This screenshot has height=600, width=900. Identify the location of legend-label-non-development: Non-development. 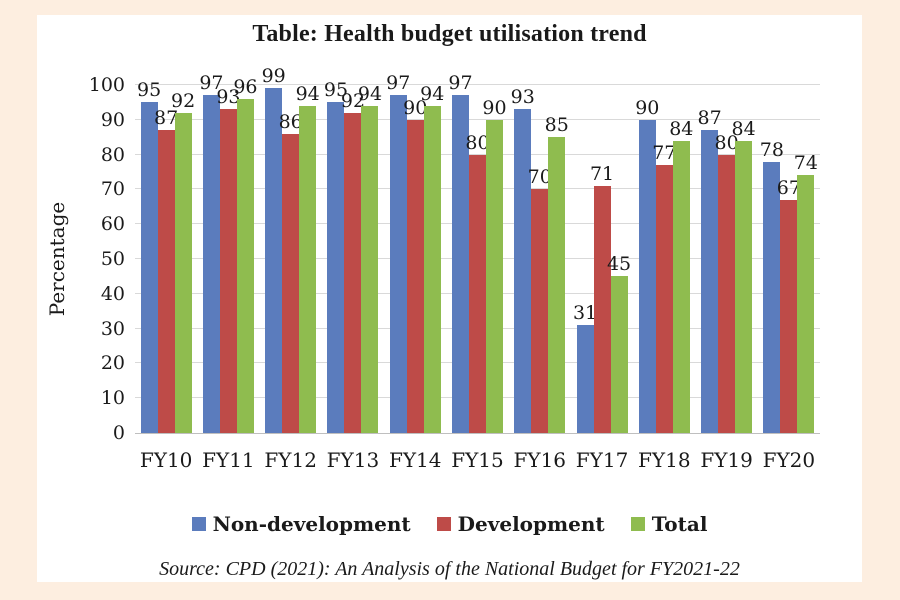
(311, 524).